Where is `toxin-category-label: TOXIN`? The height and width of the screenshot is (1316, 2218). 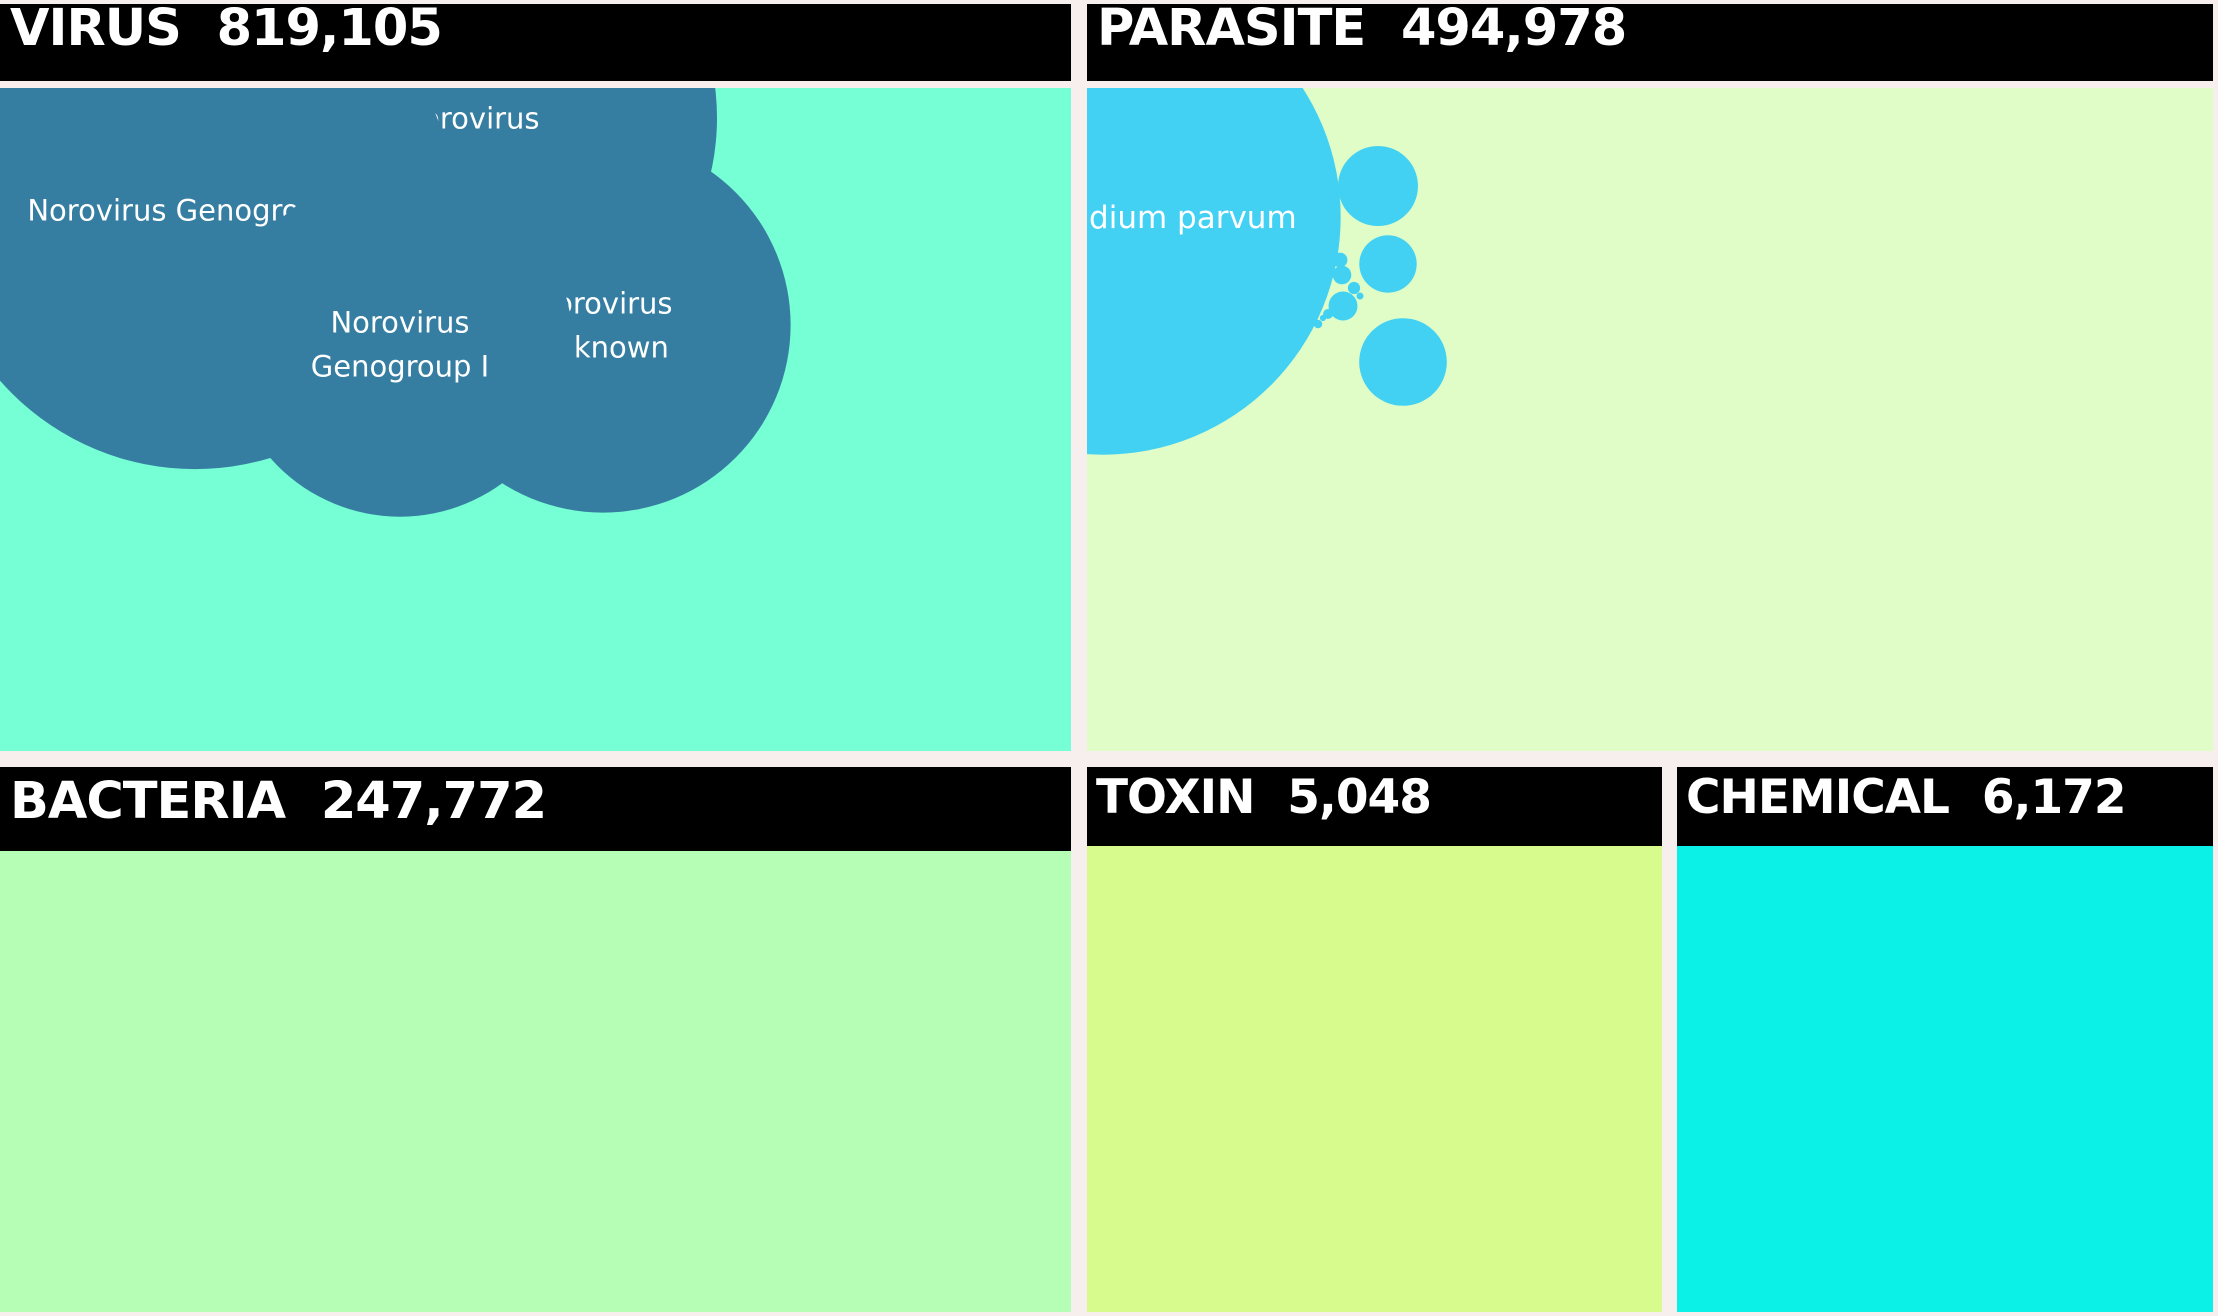 toxin-category-label: TOXIN is located at coordinates (1175, 797).